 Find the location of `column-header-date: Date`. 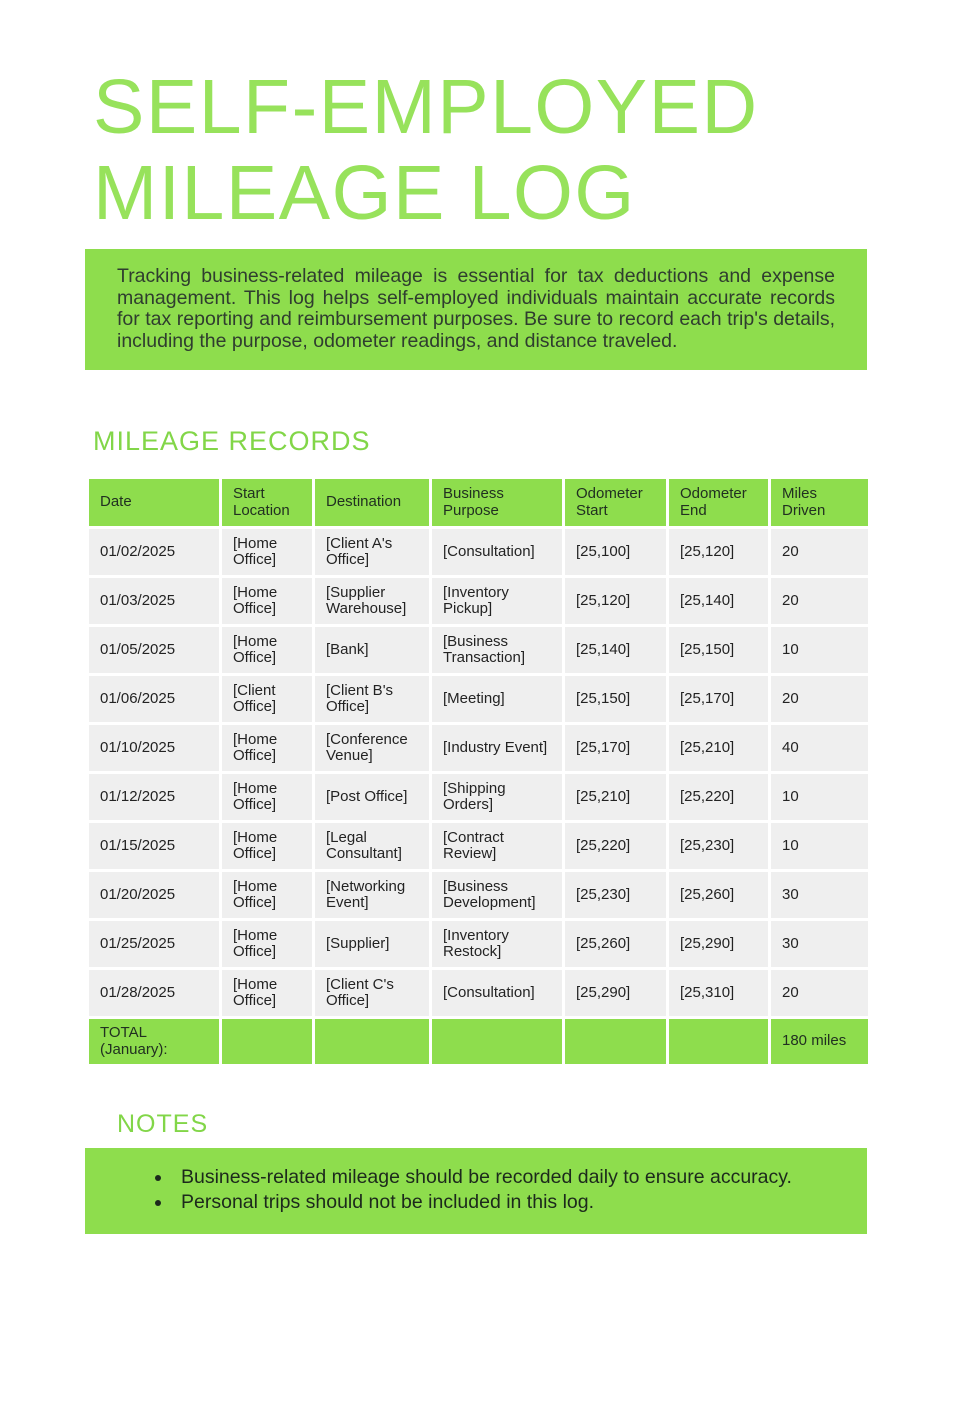

column-header-date: Date is located at coordinates (154, 502).